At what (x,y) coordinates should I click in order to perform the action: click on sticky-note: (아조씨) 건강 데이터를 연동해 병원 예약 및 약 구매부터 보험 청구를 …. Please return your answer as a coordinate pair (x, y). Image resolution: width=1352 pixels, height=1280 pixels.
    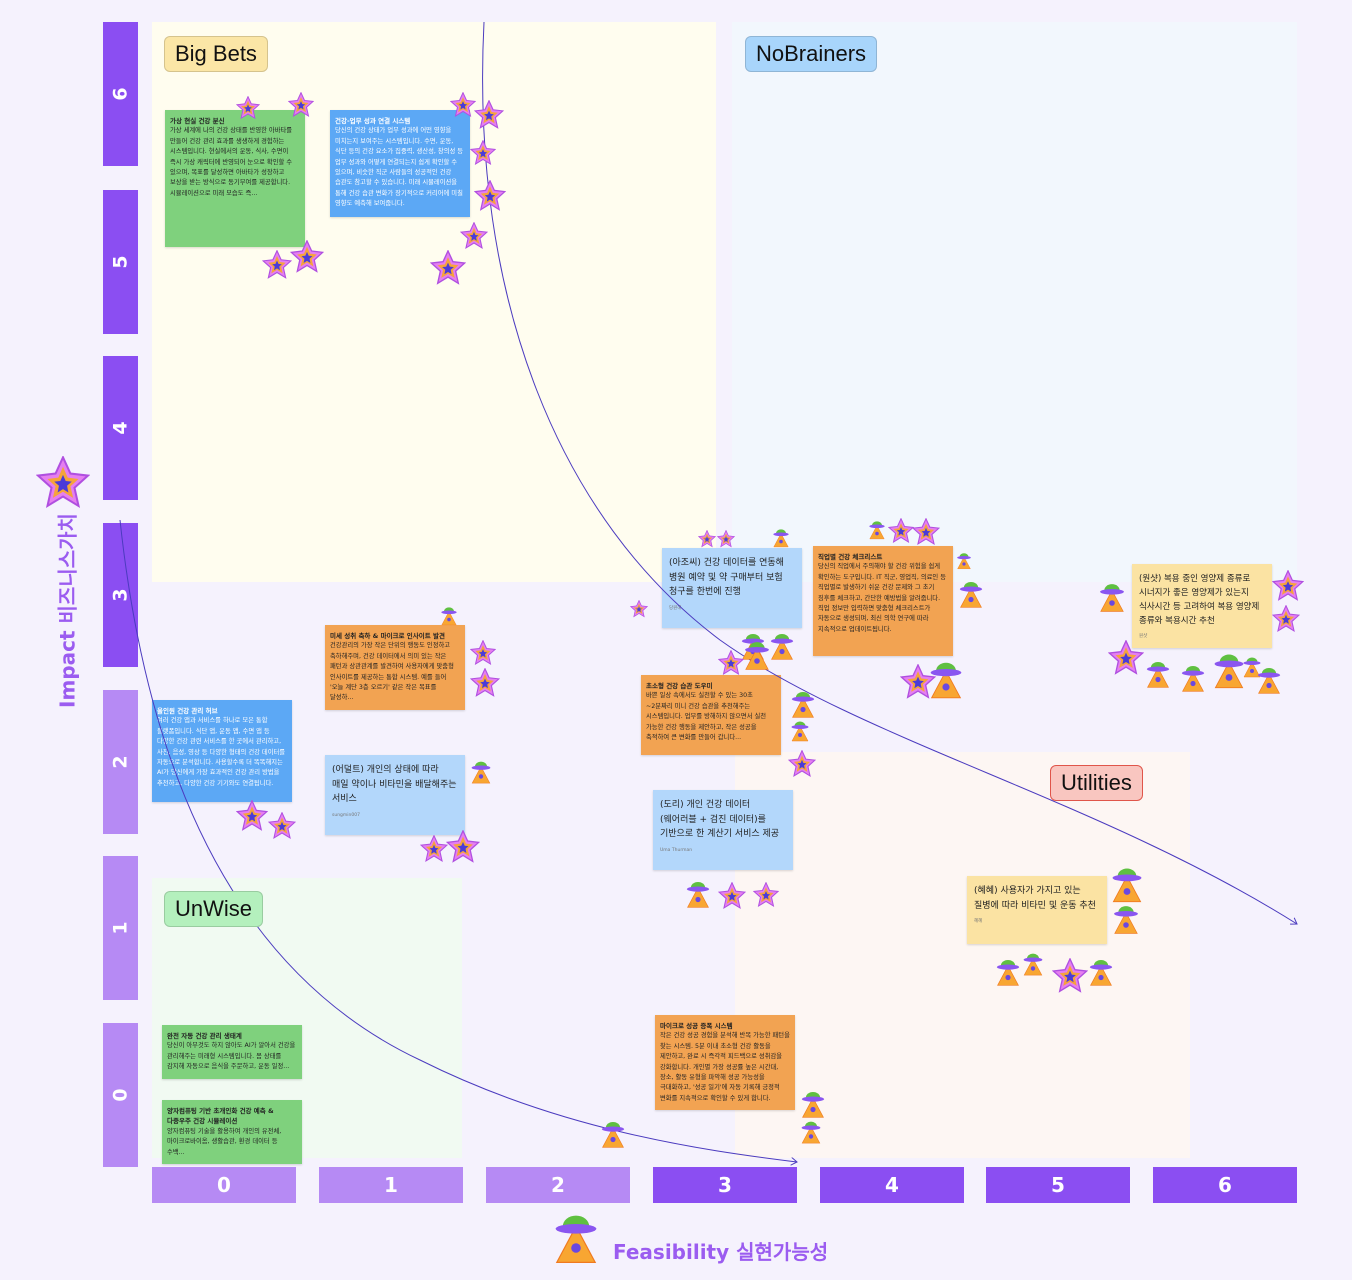
    Looking at the image, I should click on (732, 588).